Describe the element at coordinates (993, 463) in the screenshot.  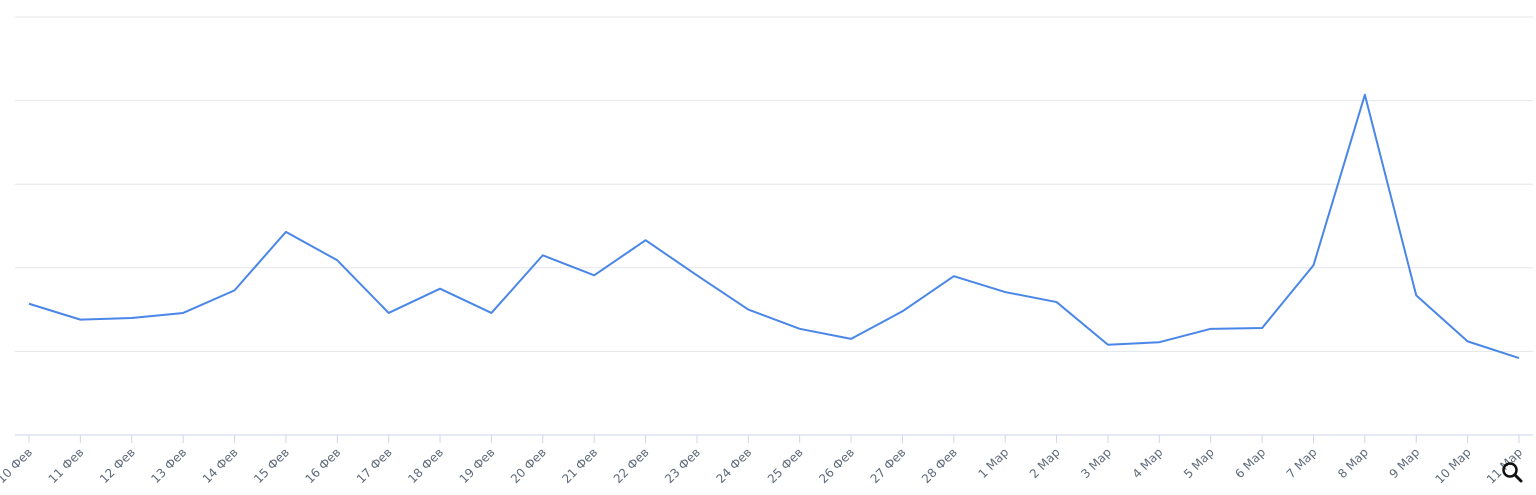
I see `x-tick-label: 1 Мар` at that location.